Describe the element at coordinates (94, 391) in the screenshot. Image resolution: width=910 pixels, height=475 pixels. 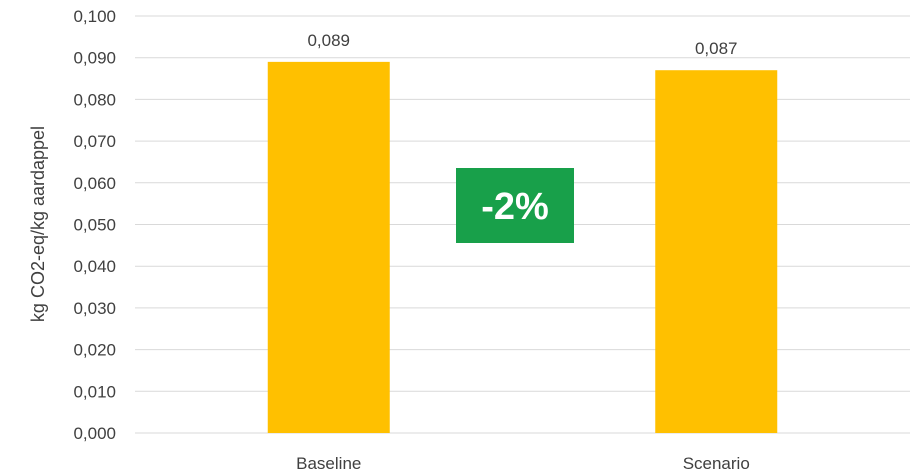
I see `y-tick-label: 0,010` at that location.